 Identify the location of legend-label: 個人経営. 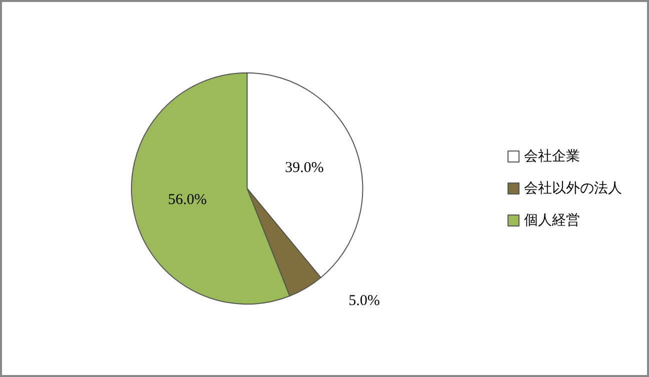
(552, 220).